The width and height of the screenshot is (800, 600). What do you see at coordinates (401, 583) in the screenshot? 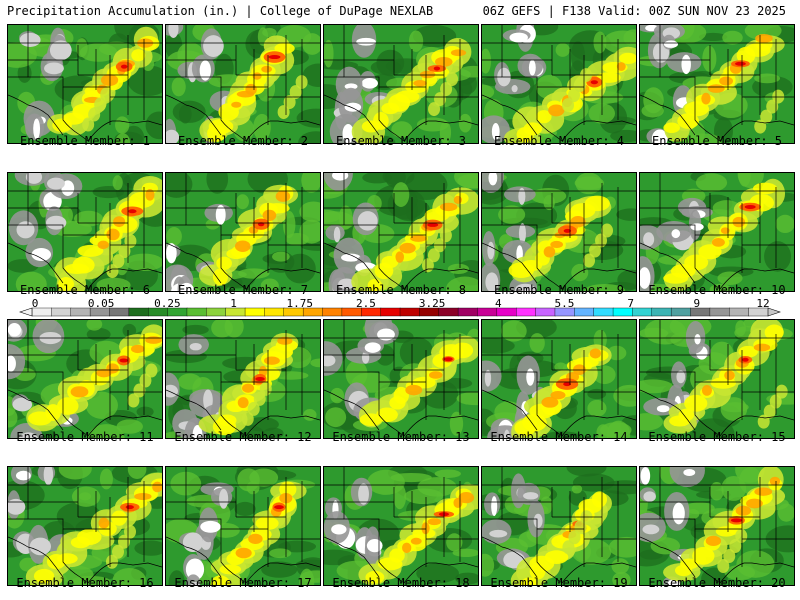
I see `ensemble-member-label: Ensemble Member: 18` at bounding box center [401, 583].